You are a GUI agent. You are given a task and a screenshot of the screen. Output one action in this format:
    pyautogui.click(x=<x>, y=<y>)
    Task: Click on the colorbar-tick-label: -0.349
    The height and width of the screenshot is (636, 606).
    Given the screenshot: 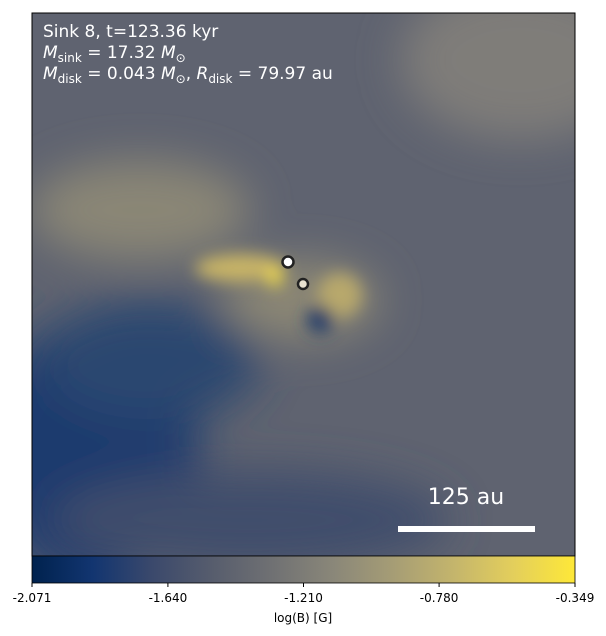 What is the action you would take?
    pyautogui.click(x=575, y=598)
    